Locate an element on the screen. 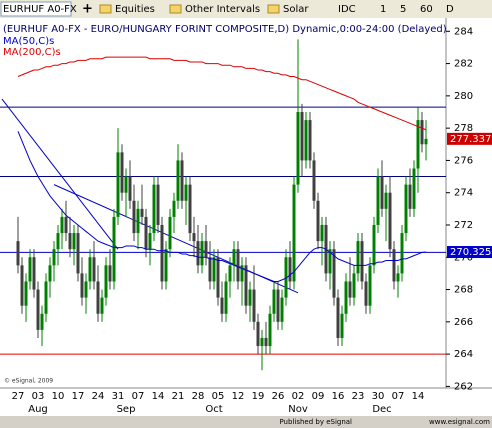  y-tick-label: 276 is located at coordinates (463, 160).